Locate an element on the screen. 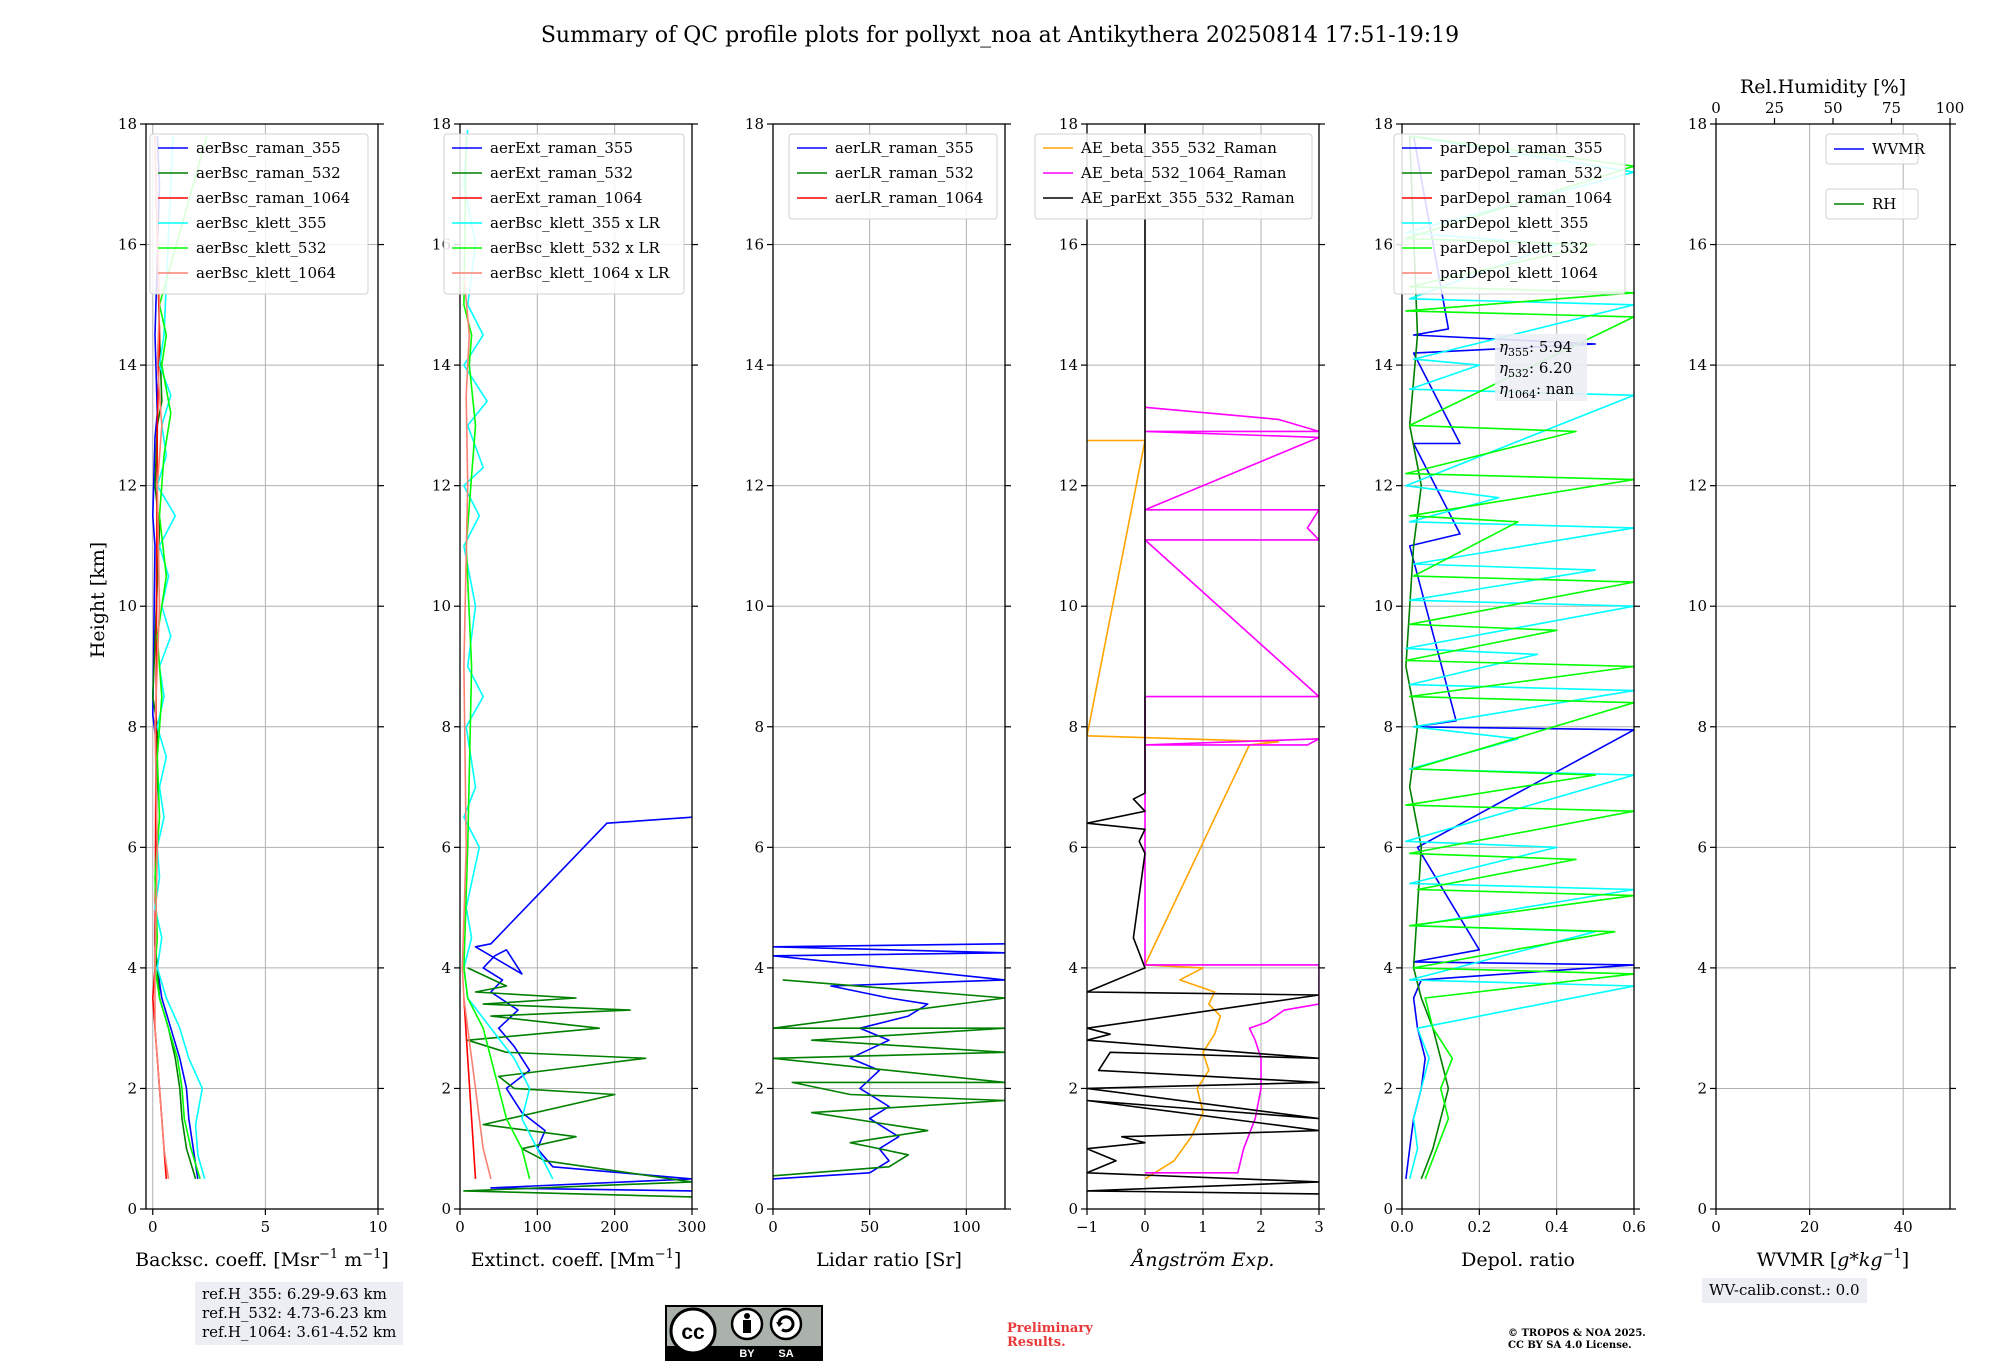  legend-entry: aerLR_raman_1064 is located at coordinates (909, 198).